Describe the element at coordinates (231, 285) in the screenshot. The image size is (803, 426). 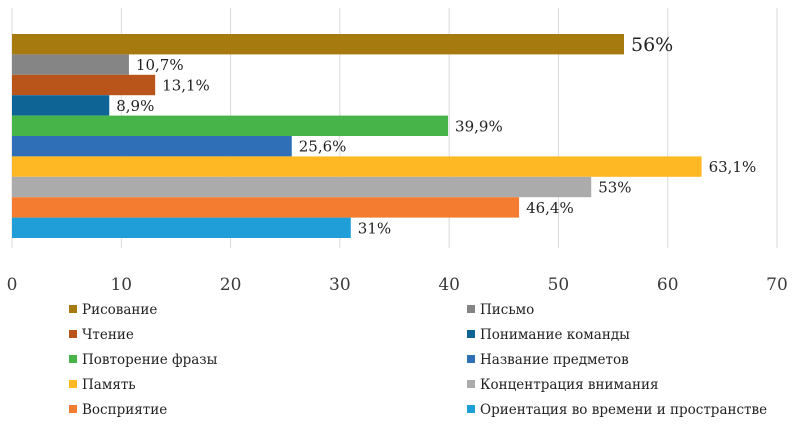
I see `x-tick-label: 20` at that location.